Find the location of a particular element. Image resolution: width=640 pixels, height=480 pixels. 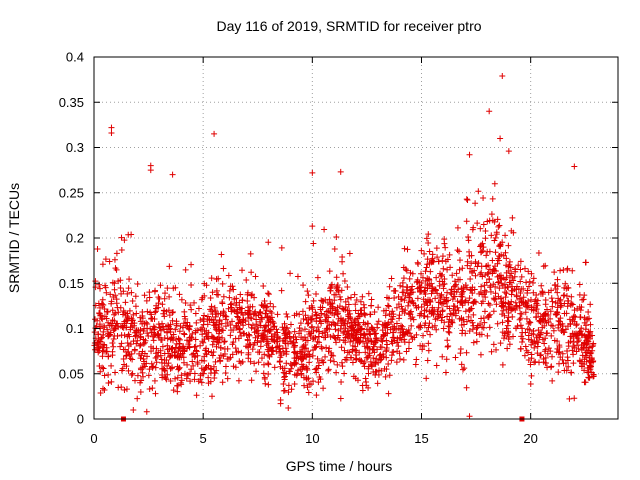

x-axis-label: GPS time / hours is located at coordinates (339, 466).